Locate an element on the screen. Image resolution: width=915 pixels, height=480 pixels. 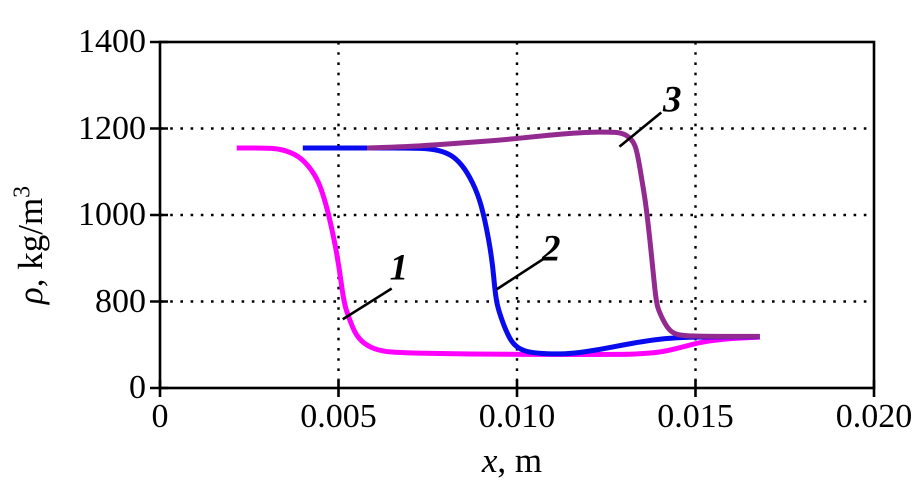
x-tick-label: 0.005 is located at coordinates (338, 416).